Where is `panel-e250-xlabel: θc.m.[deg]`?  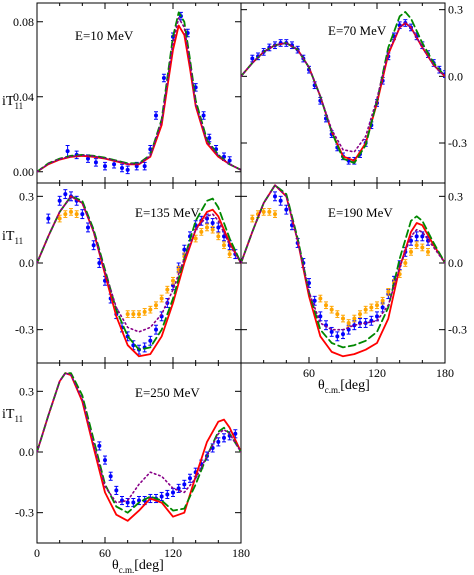
panel-e250-xlabel: θc.m.[deg] is located at coordinates (138, 566).